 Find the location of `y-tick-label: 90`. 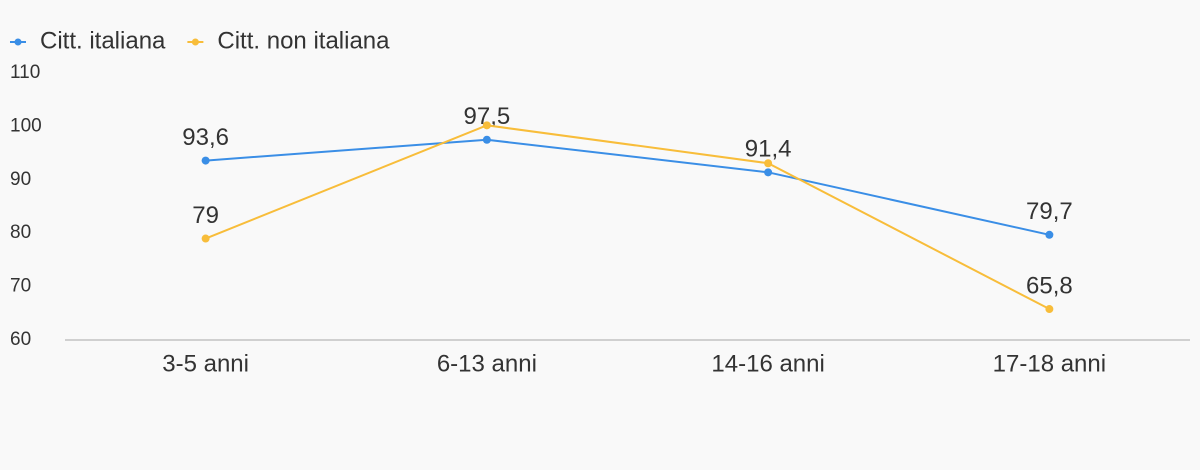

y-tick-label: 90 is located at coordinates (20, 179).